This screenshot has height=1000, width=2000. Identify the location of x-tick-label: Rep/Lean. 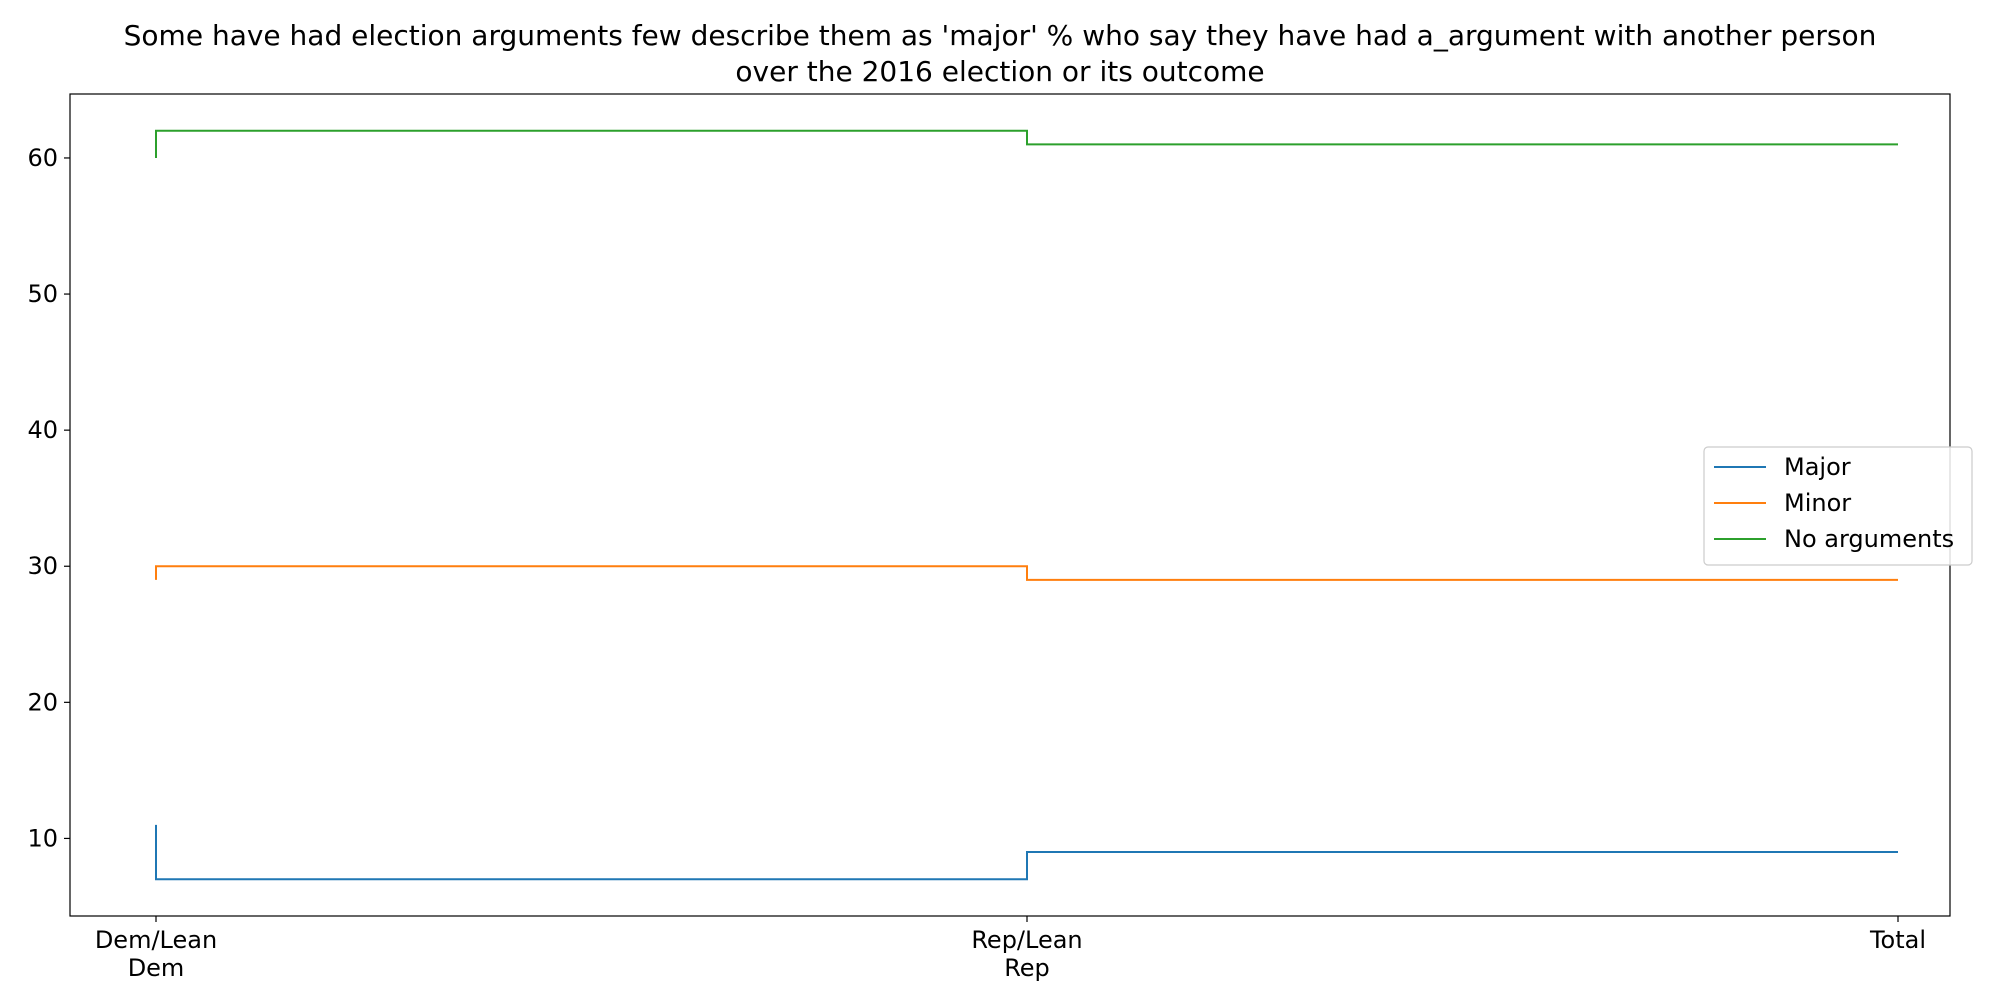
(1026, 940).